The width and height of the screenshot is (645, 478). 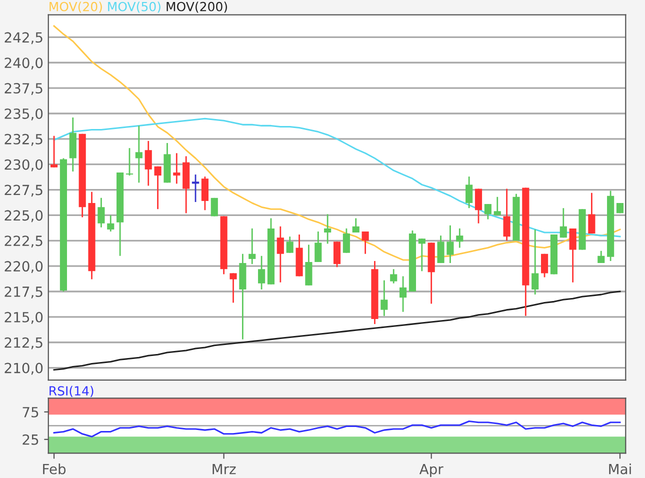 What do you see at coordinates (23, 89) in the screenshot?
I see `y-tick-label: 237,5` at bounding box center [23, 89].